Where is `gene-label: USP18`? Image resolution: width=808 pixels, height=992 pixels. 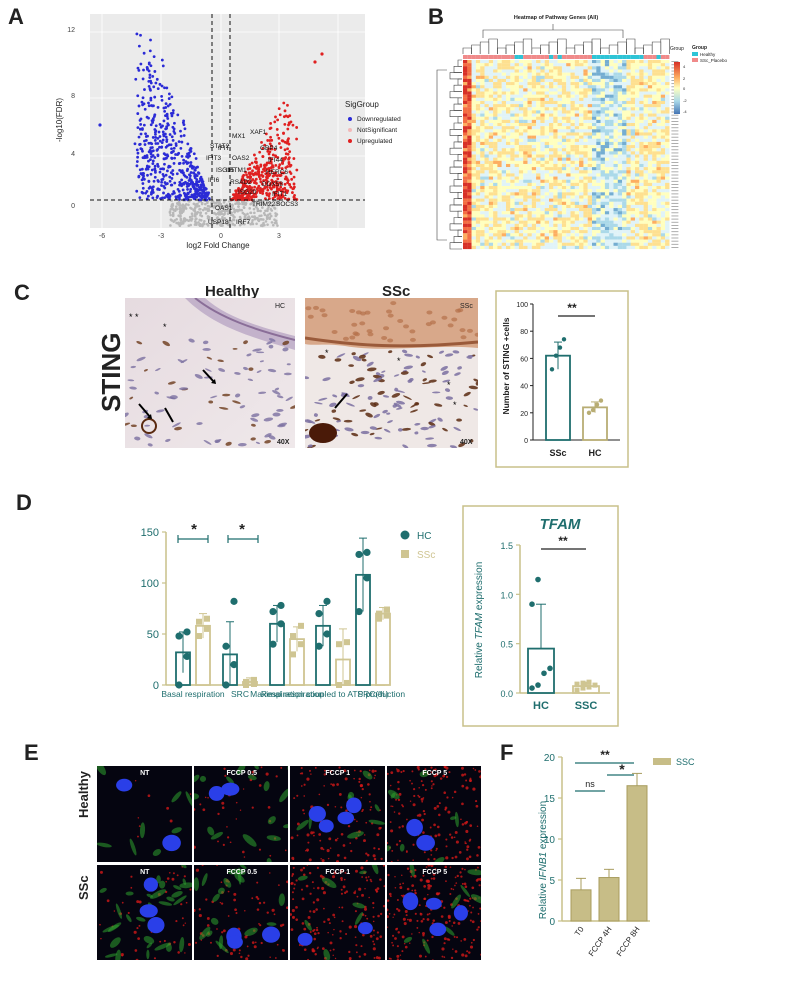
gene-label: USP18 is located at coordinates (218, 222).